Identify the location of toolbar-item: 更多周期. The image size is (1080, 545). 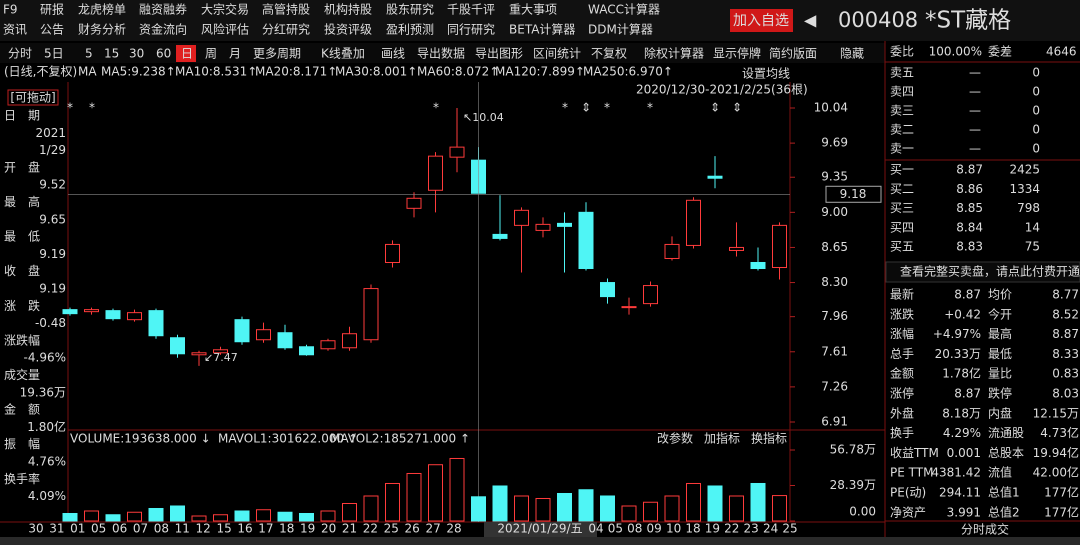
(277, 54).